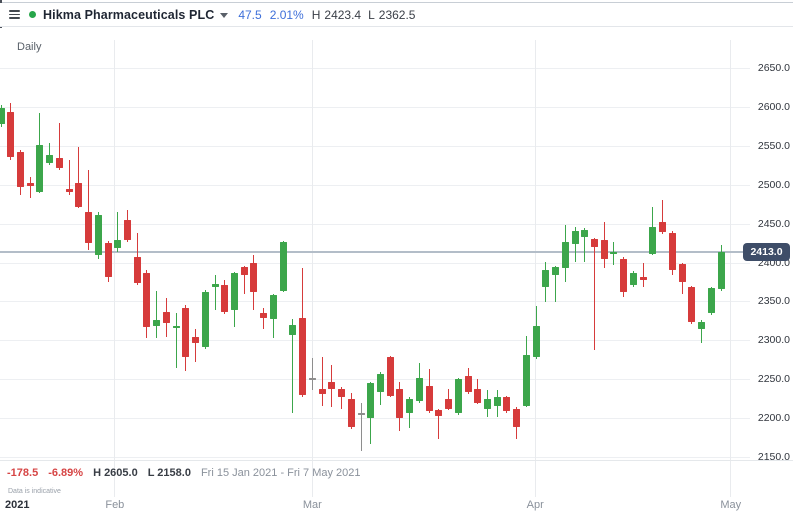 The image size is (793, 513). I want to click on disclaimer-text: Data is indicative, so click(34, 491).